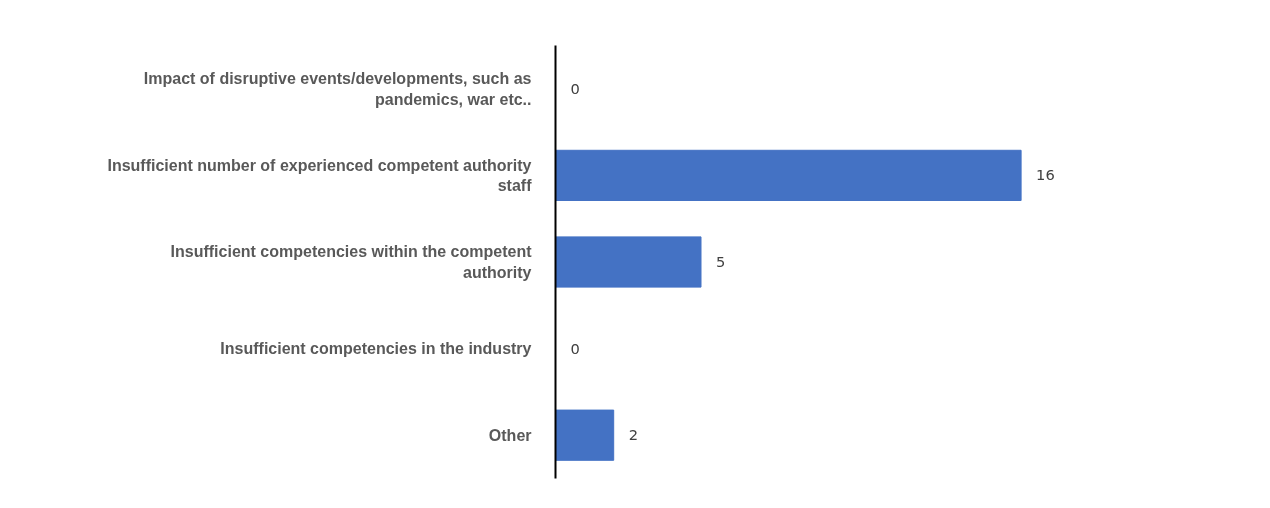  What do you see at coordinates (510, 435) in the screenshot?
I see `y-tick-label: Other` at bounding box center [510, 435].